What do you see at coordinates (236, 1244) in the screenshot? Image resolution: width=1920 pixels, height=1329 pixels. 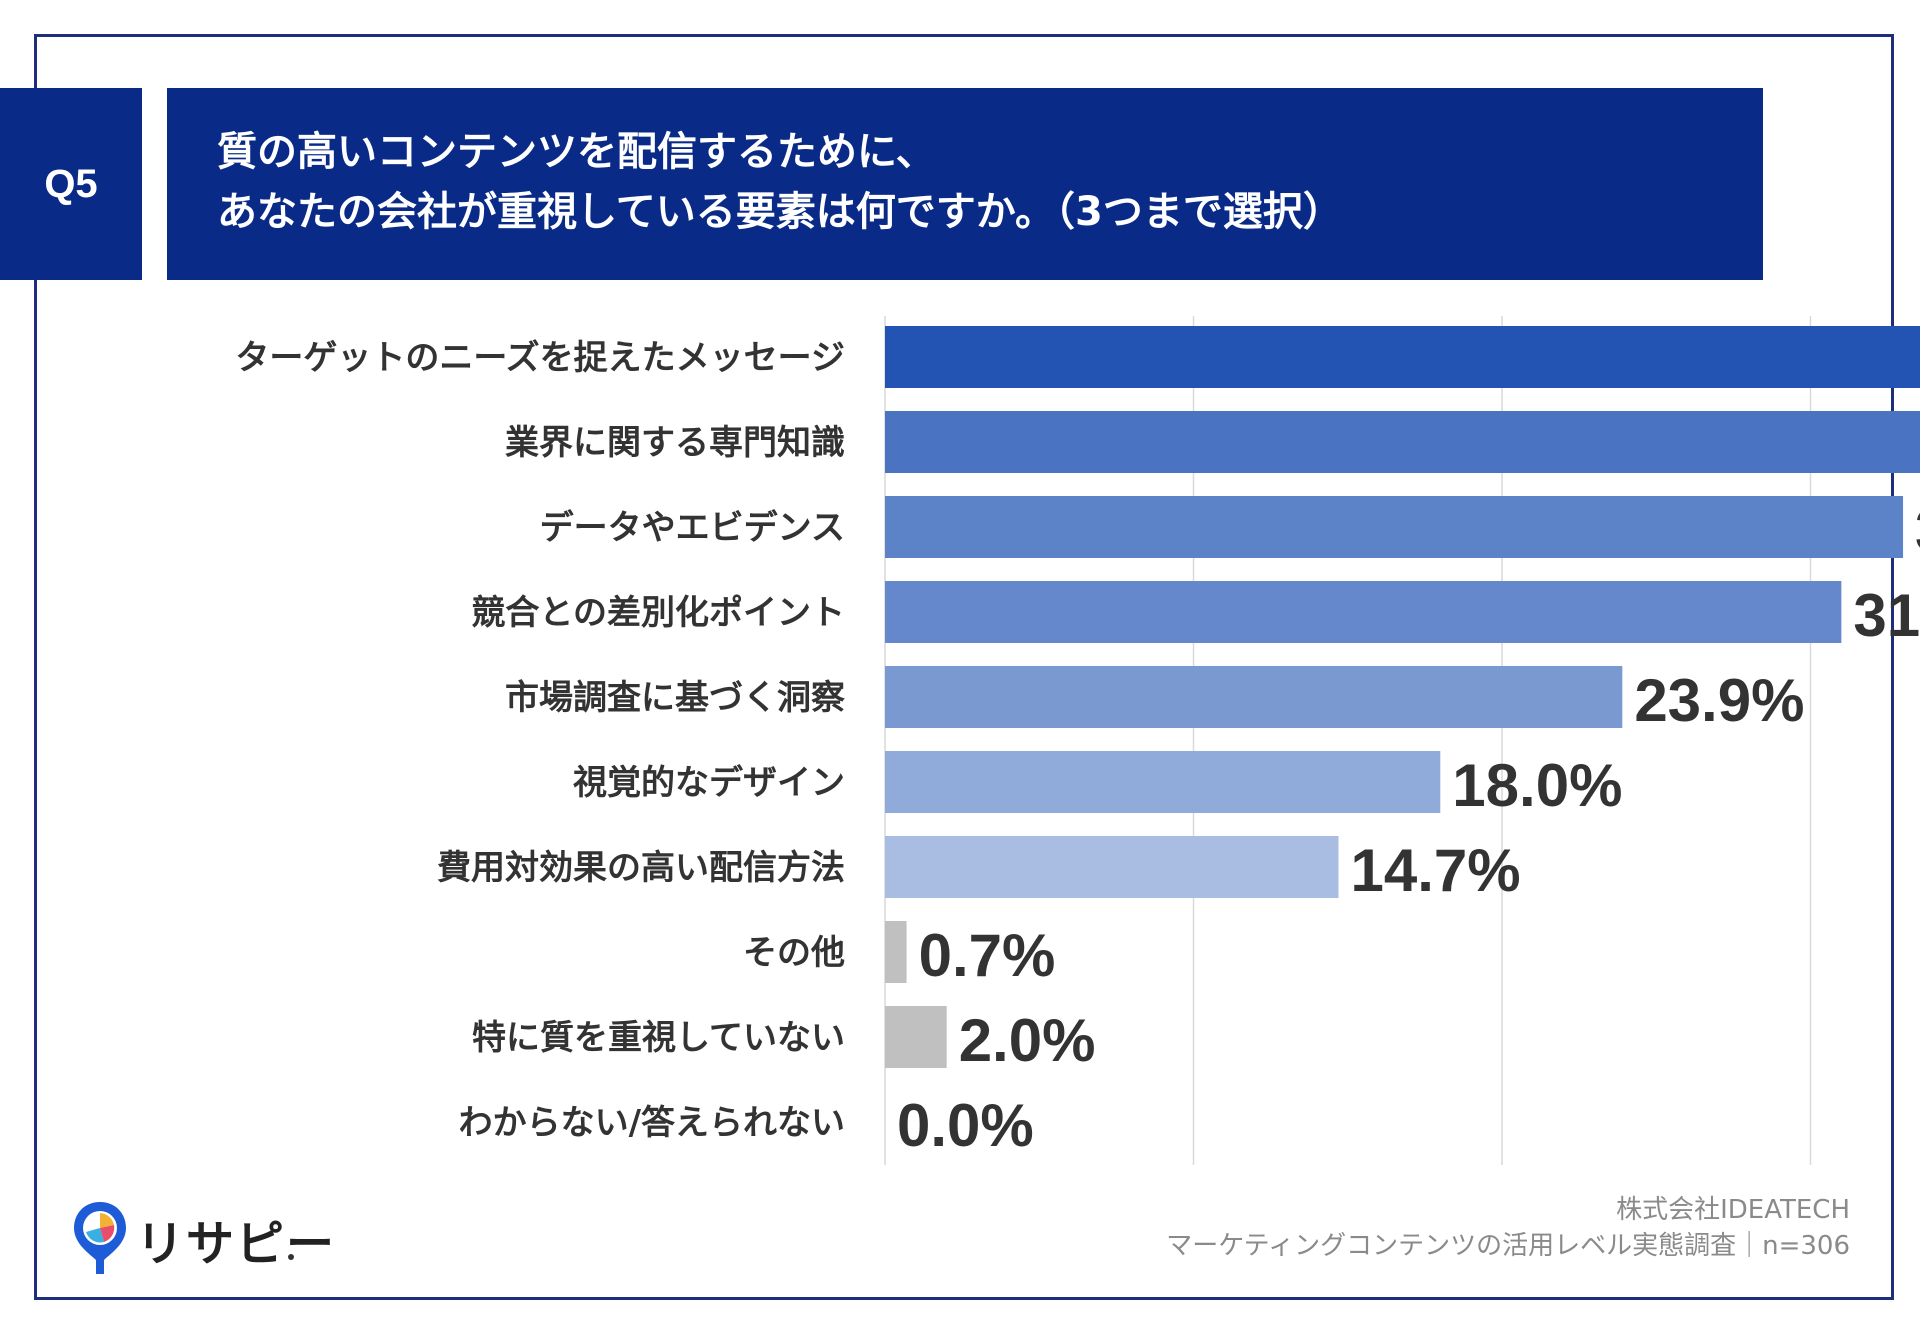 I see `logo-text: リサピー` at bounding box center [236, 1244].